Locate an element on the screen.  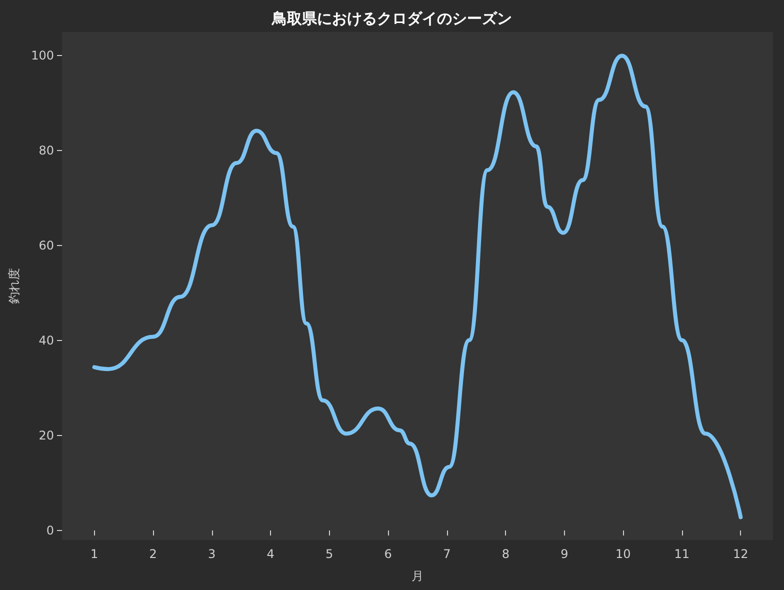
y-tick-label: 0 is located at coordinates (50, 531).